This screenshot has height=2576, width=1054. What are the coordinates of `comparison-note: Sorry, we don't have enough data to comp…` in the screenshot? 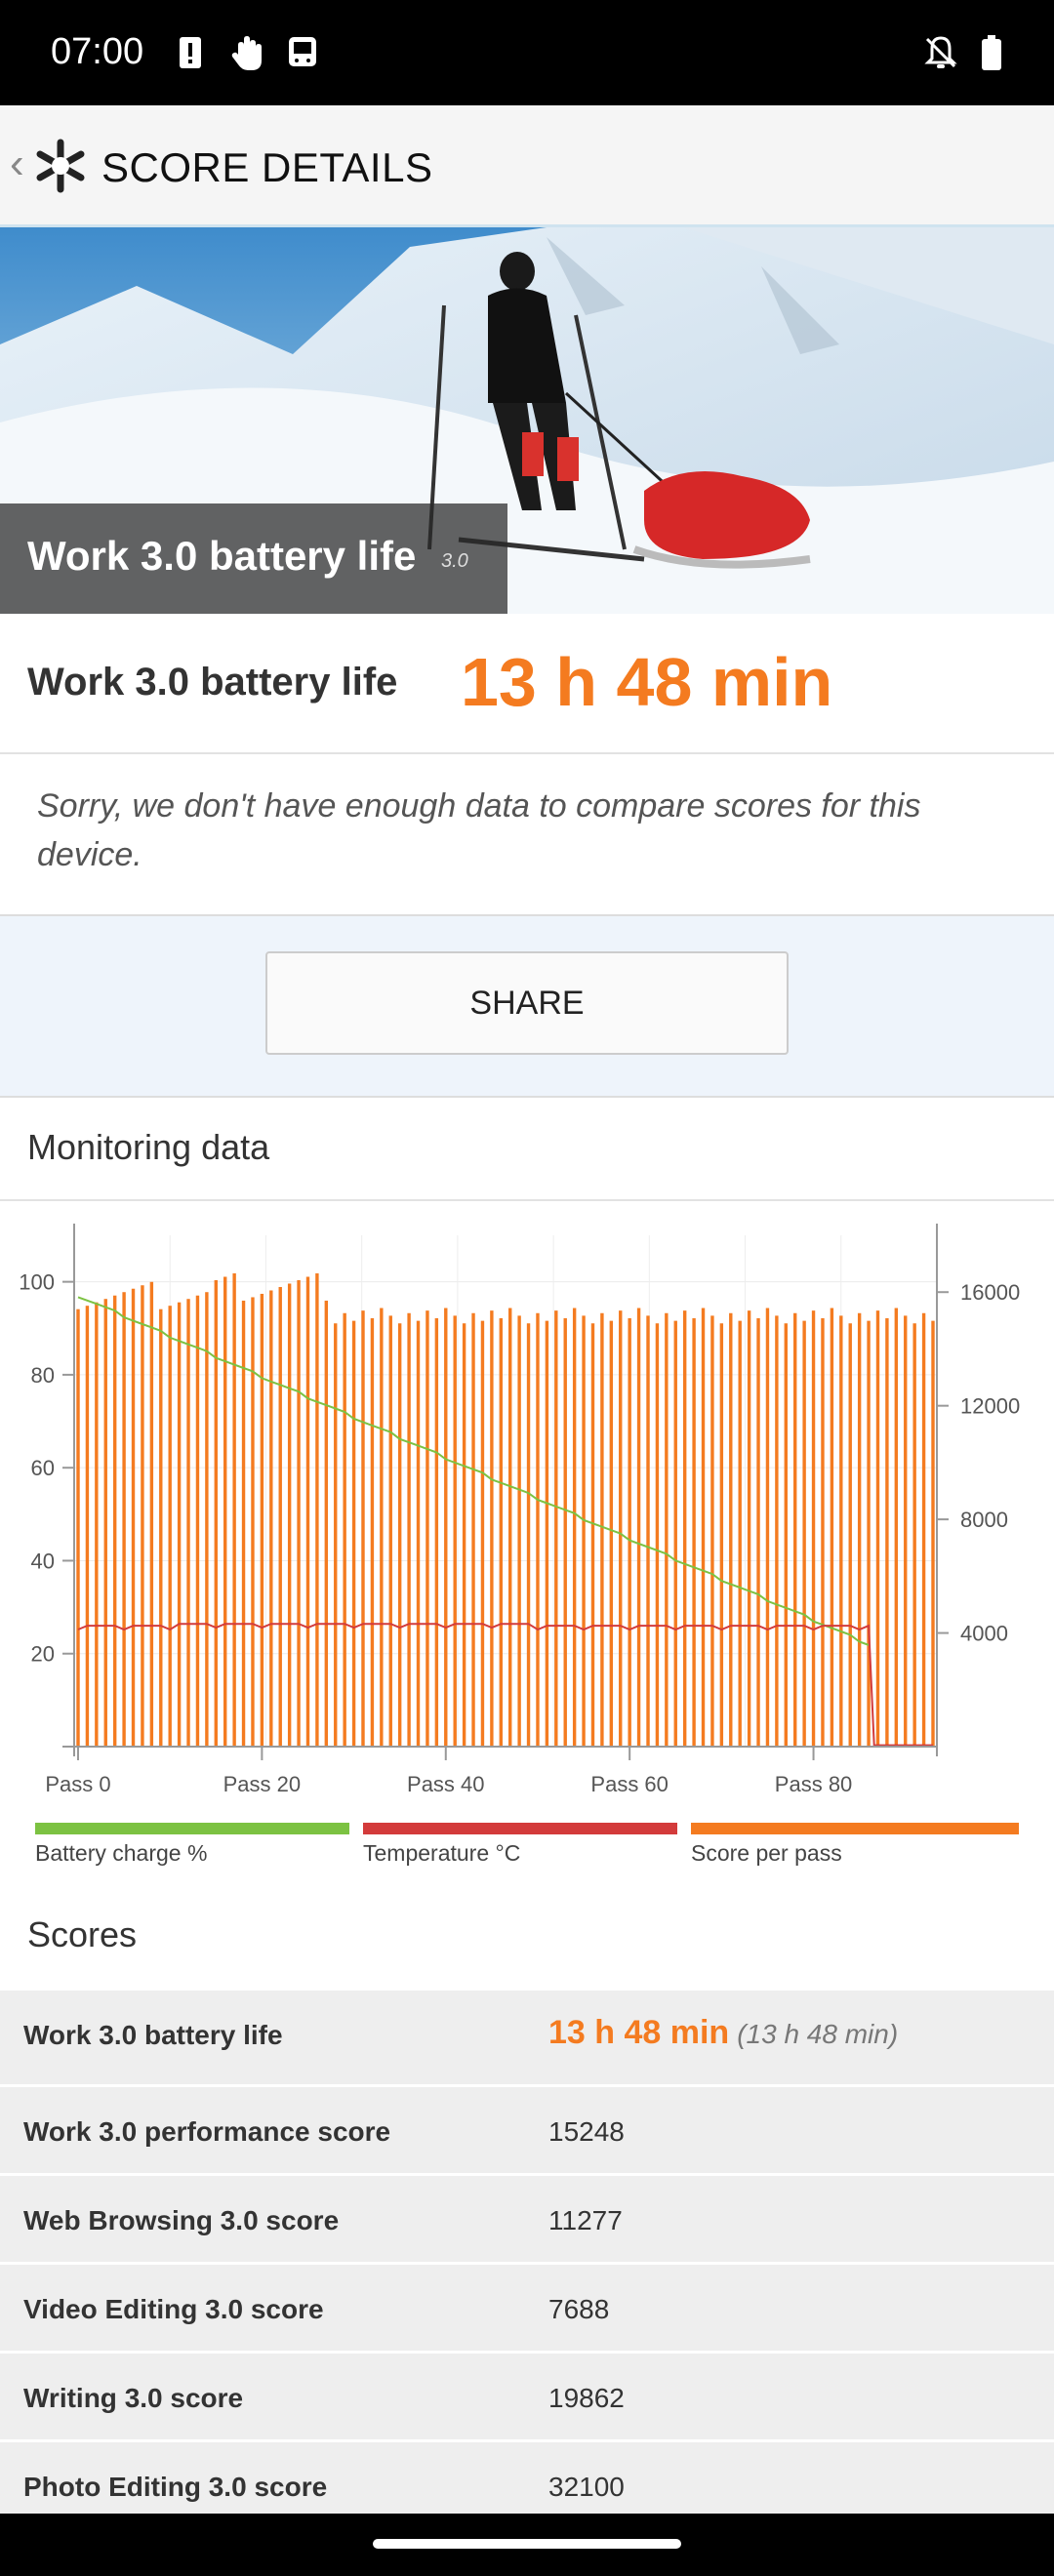 It's located at (479, 830).